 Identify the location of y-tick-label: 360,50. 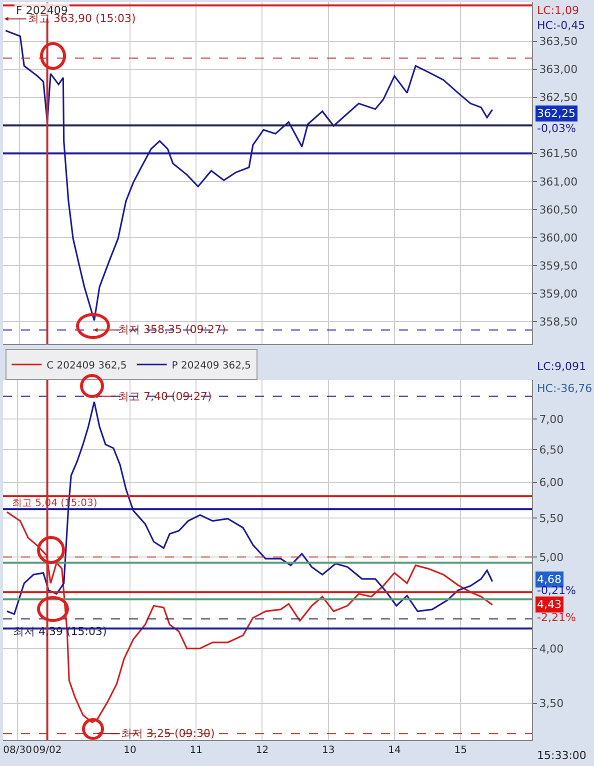
(558, 209).